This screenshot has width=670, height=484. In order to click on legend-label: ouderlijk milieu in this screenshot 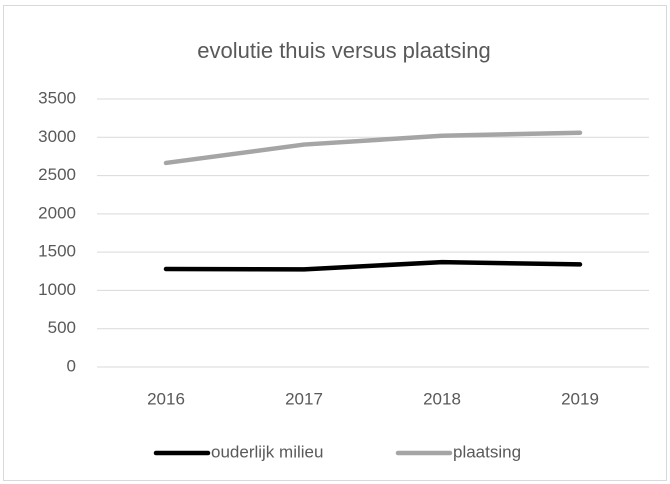, I will do `click(267, 451)`.